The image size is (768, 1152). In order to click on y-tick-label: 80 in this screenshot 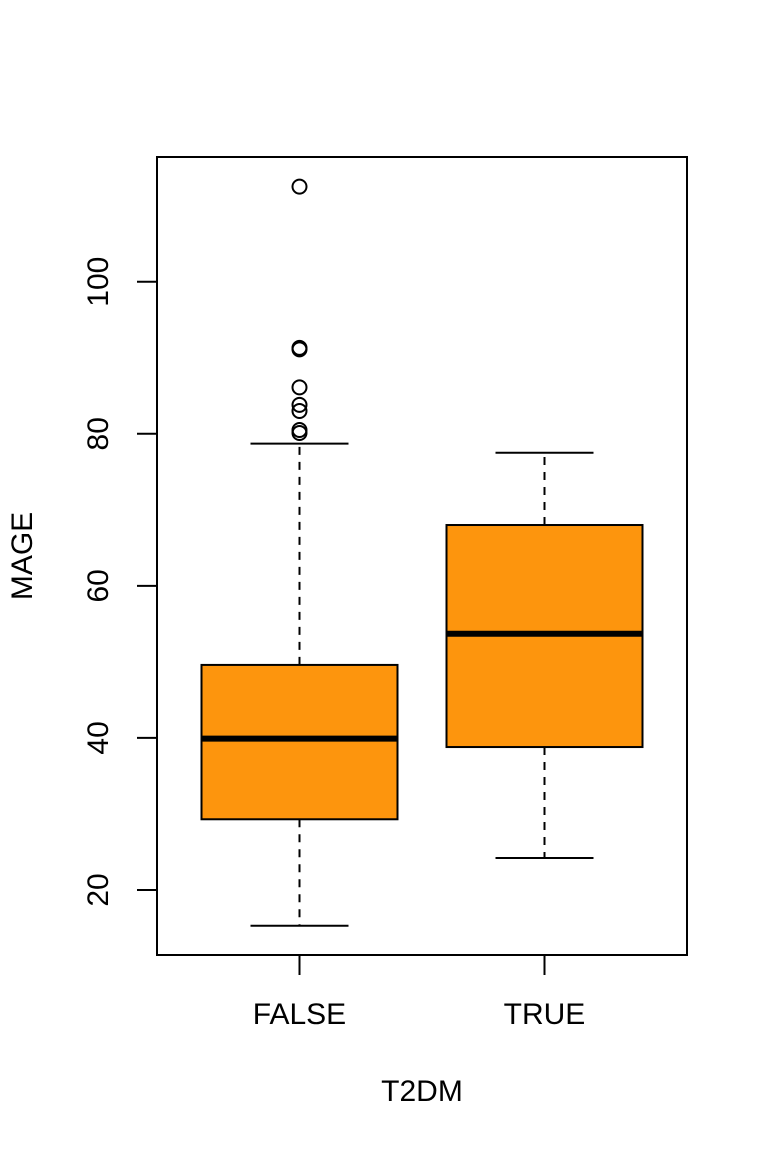, I will do `click(98, 433)`.